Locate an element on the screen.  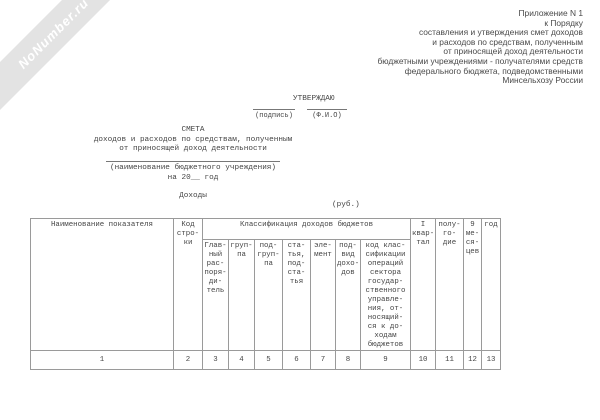
appendix-note-line: Приложение N 1 is located at coordinates (550, 13).